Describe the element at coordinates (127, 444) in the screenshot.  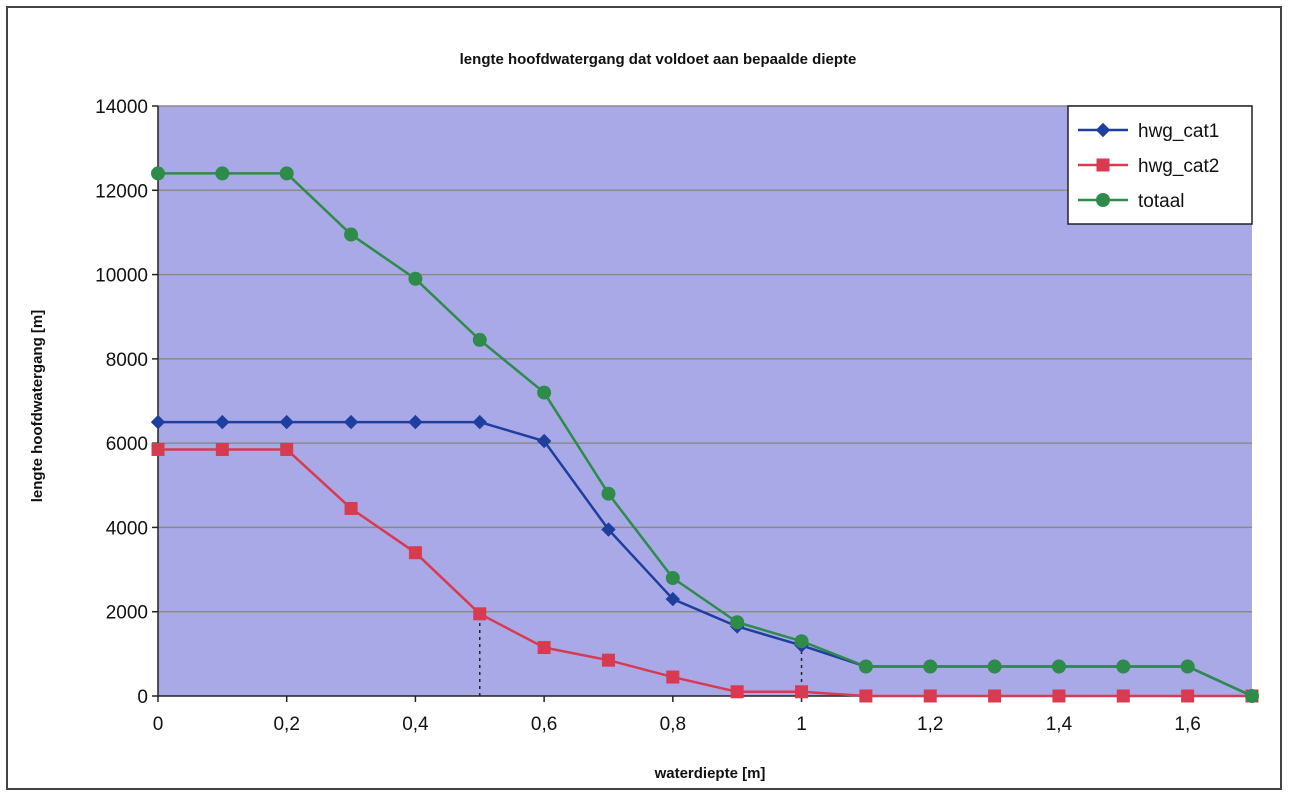
I see `y-tick-label-3: 6000` at that location.